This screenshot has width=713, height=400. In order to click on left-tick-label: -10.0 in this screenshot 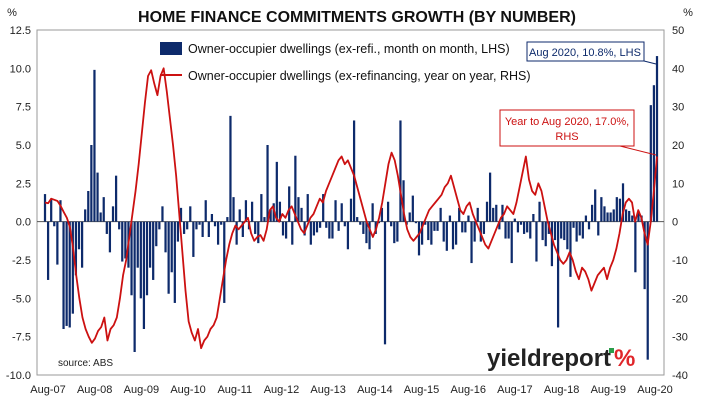, I will do `click(18, 376)`.